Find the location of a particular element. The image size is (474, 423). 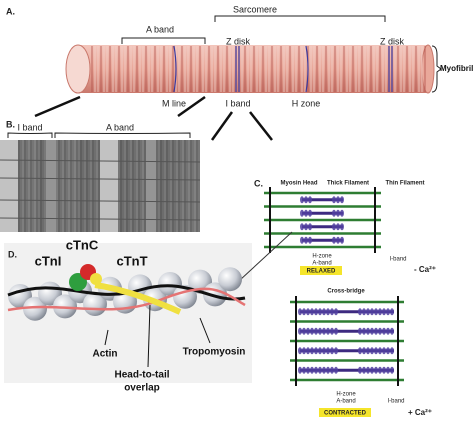

panel-label: D. is located at coordinates (12, 254).